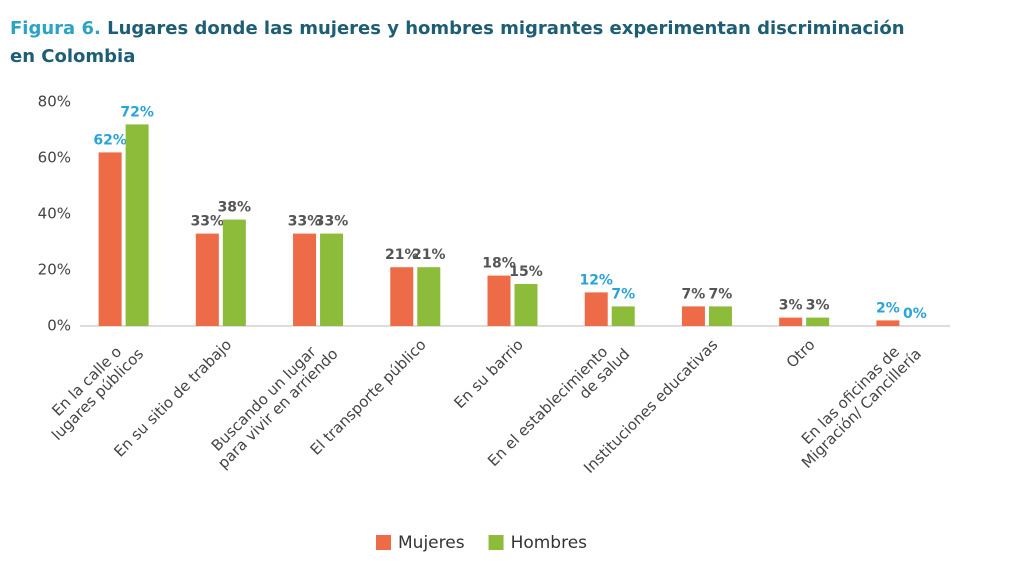 This screenshot has width=1024, height=564. What do you see at coordinates (526, 272) in the screenshot?
I see `value-label: 15%` at bounding box center [526, 272].